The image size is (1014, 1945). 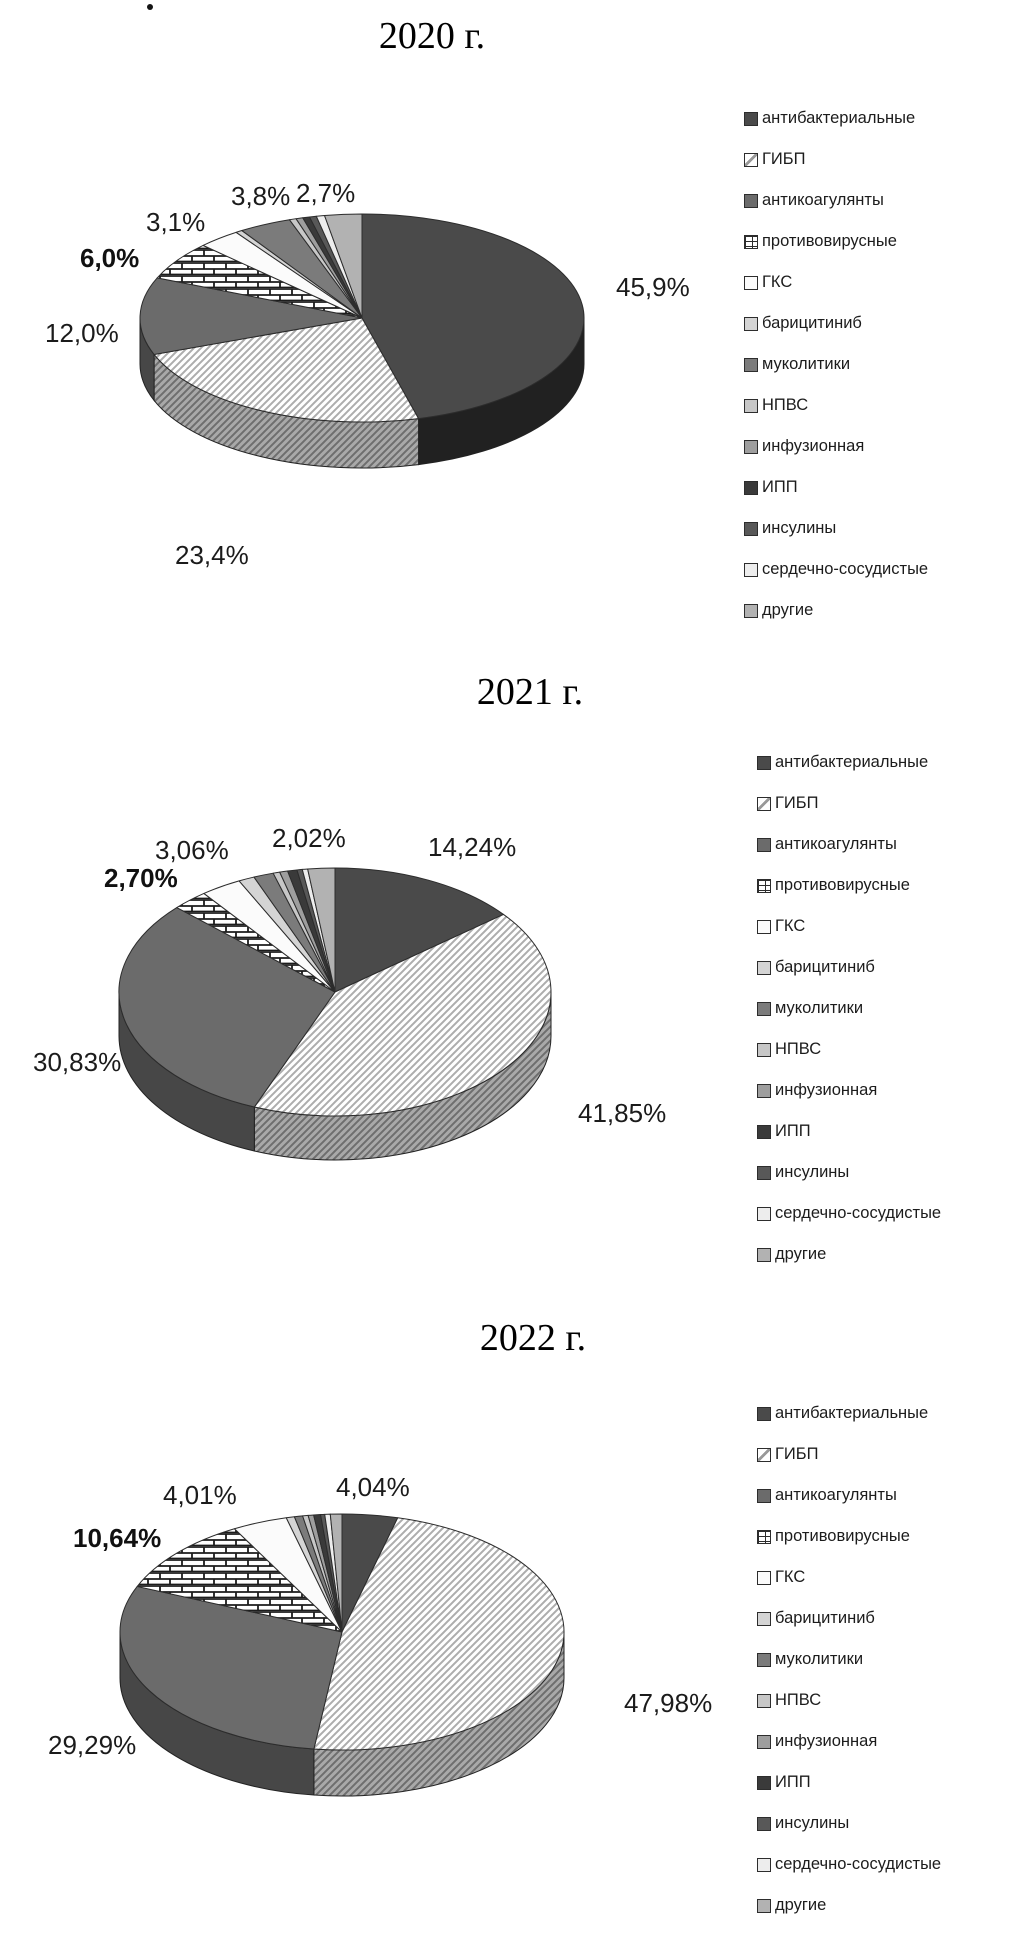 What do you see at coordinates (326, 193) in the screenshot?
I see `pct-2020-drugie: 2,7%` at bounding box center [326, 193].